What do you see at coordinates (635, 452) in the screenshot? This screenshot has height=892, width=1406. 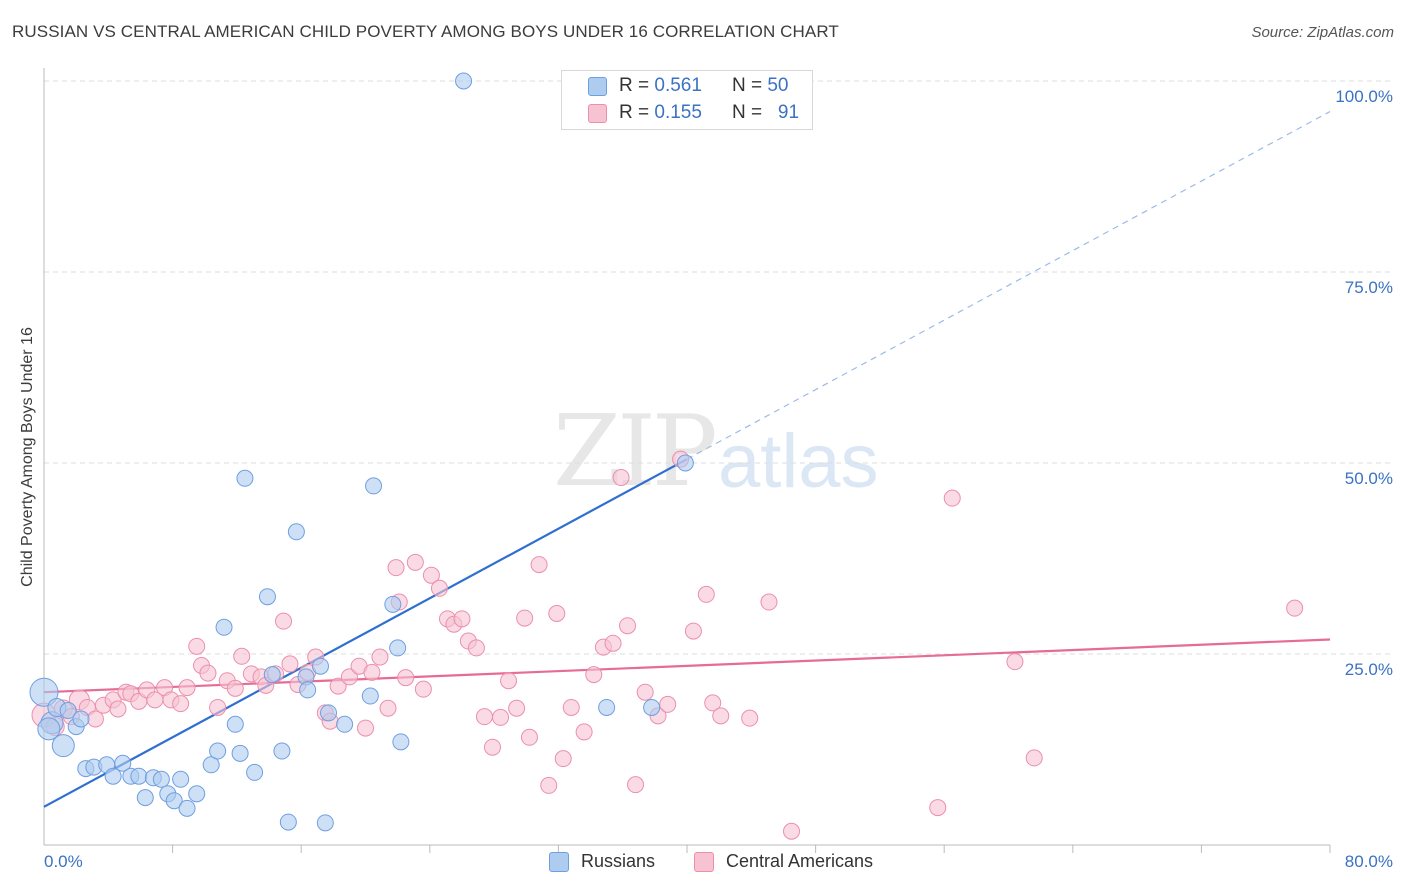 I see `watermark-zip: ZIP` at bounding box center [635, 452].